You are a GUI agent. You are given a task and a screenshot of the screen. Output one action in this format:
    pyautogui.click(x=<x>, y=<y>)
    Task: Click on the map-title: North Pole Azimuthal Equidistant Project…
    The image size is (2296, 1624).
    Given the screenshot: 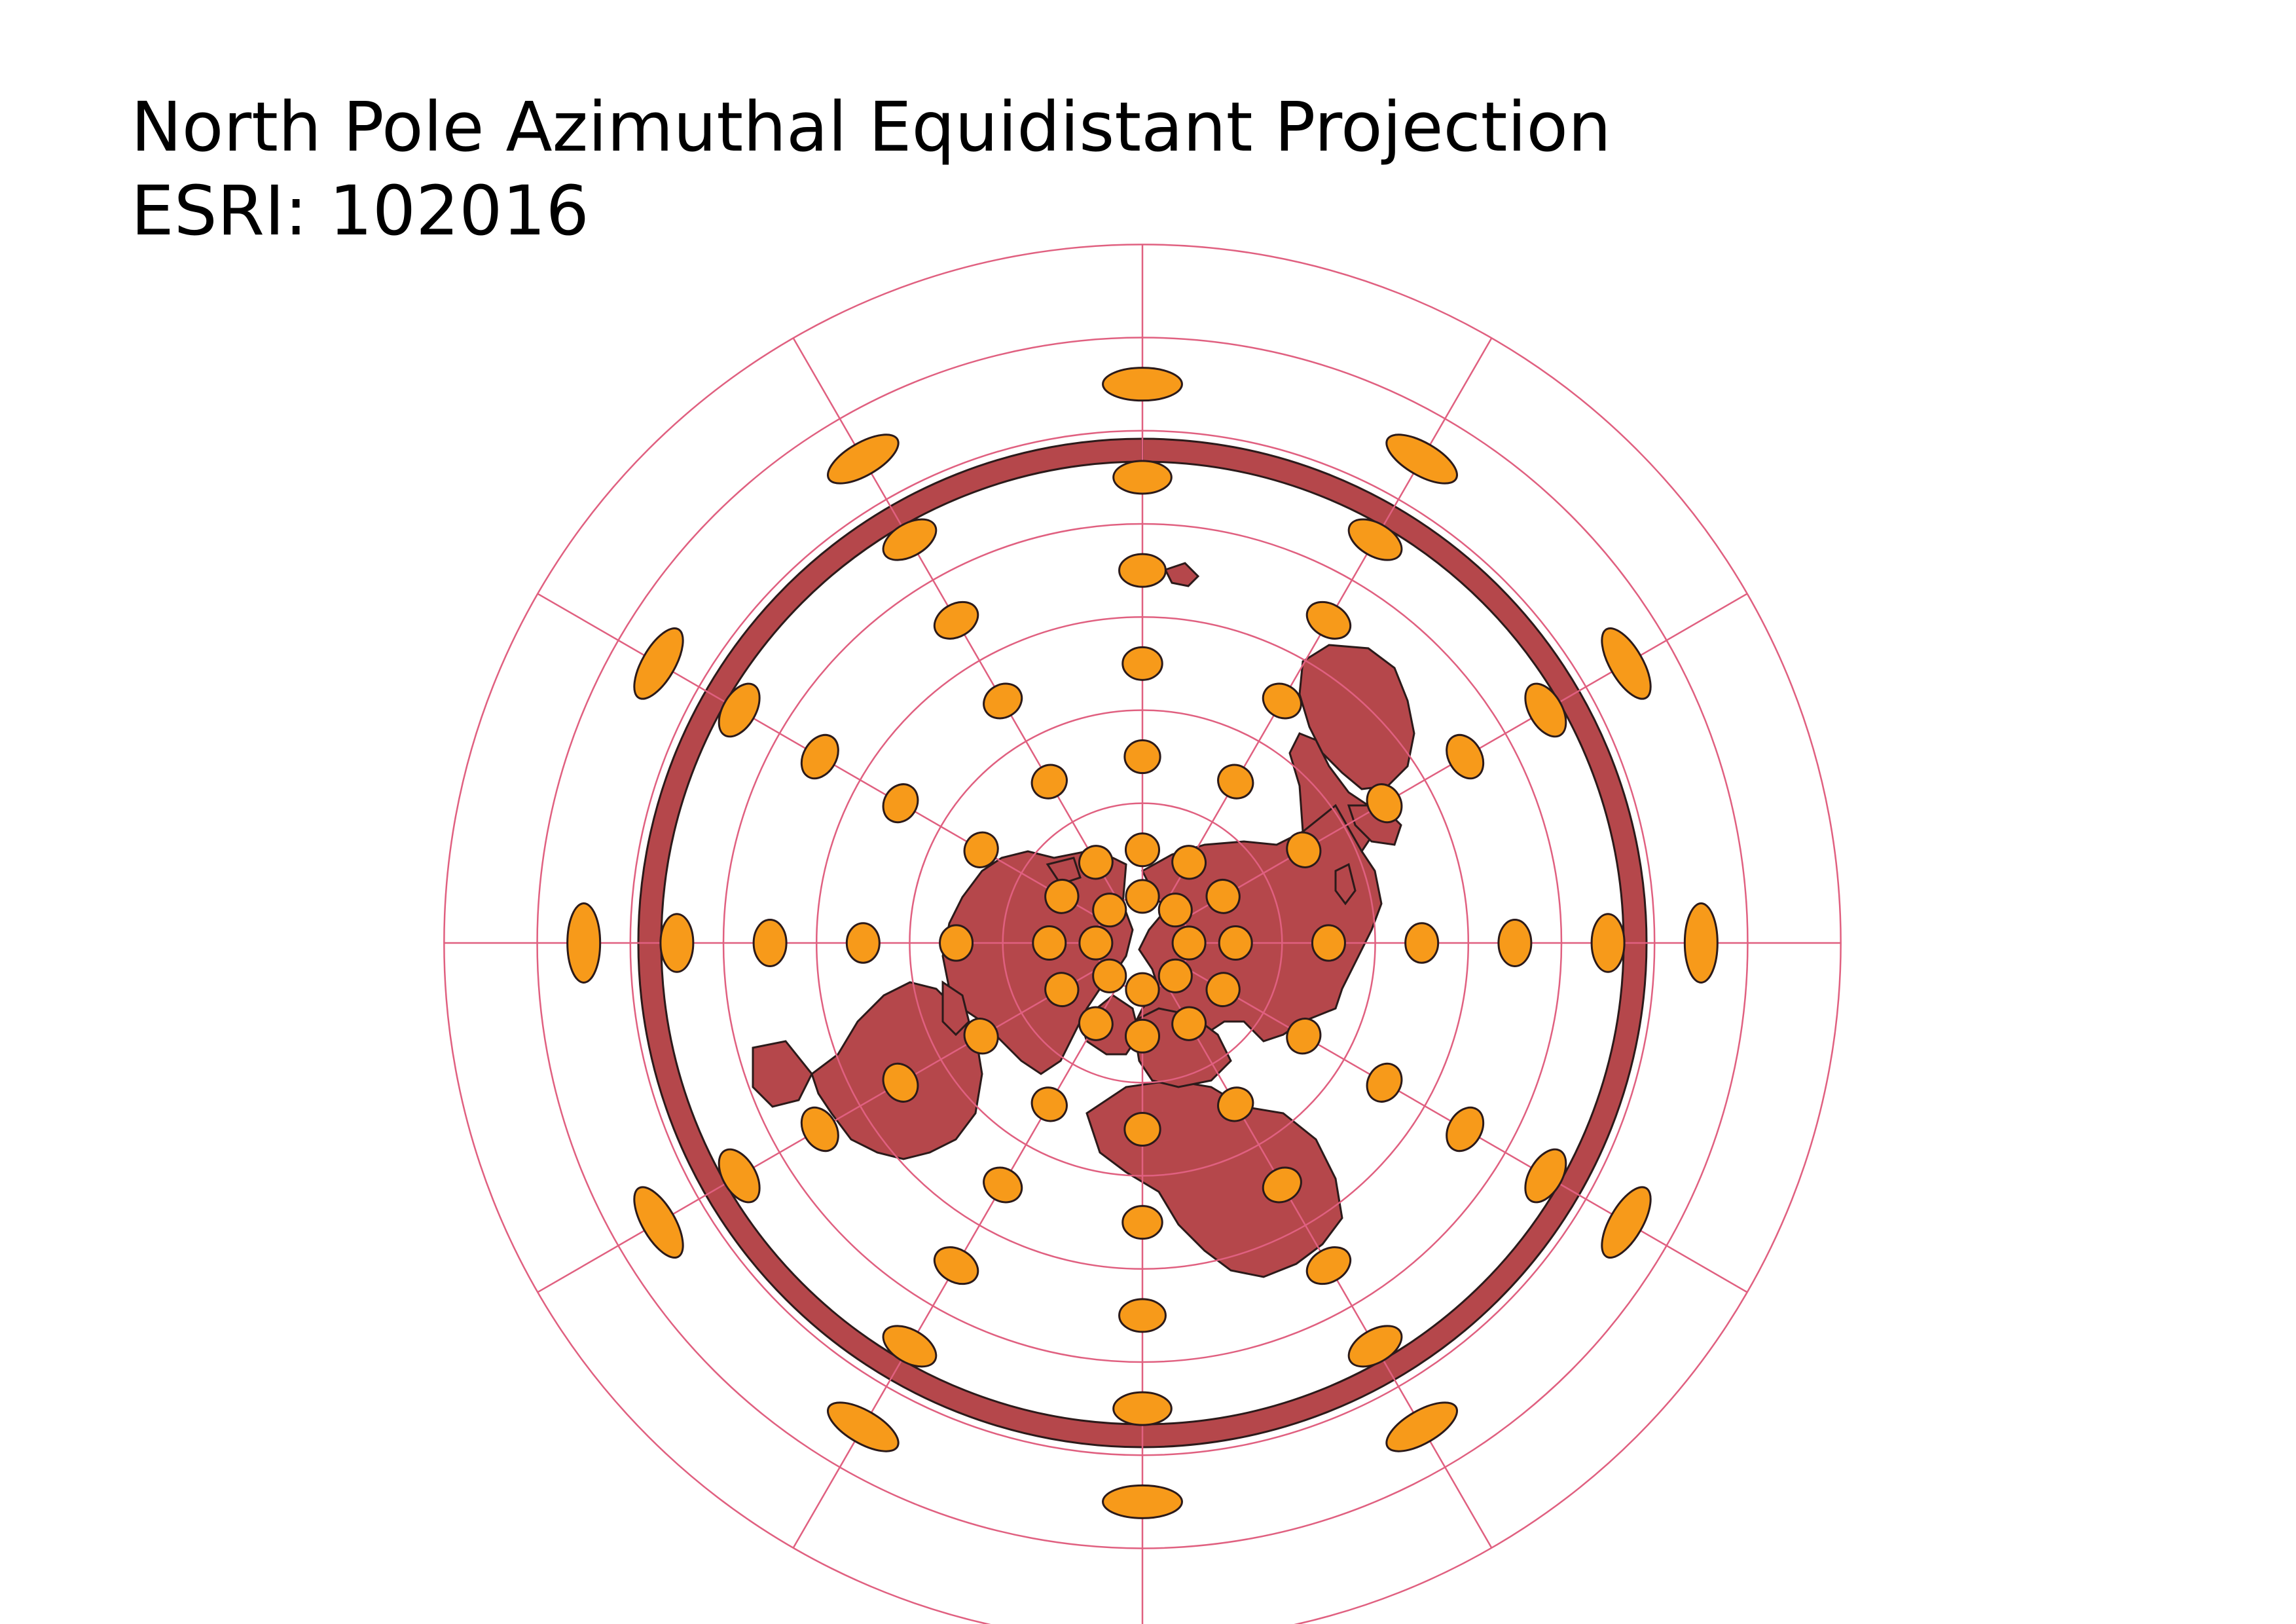 What is the action you would take?
    pyautogui.click(x=871, y=127)
    